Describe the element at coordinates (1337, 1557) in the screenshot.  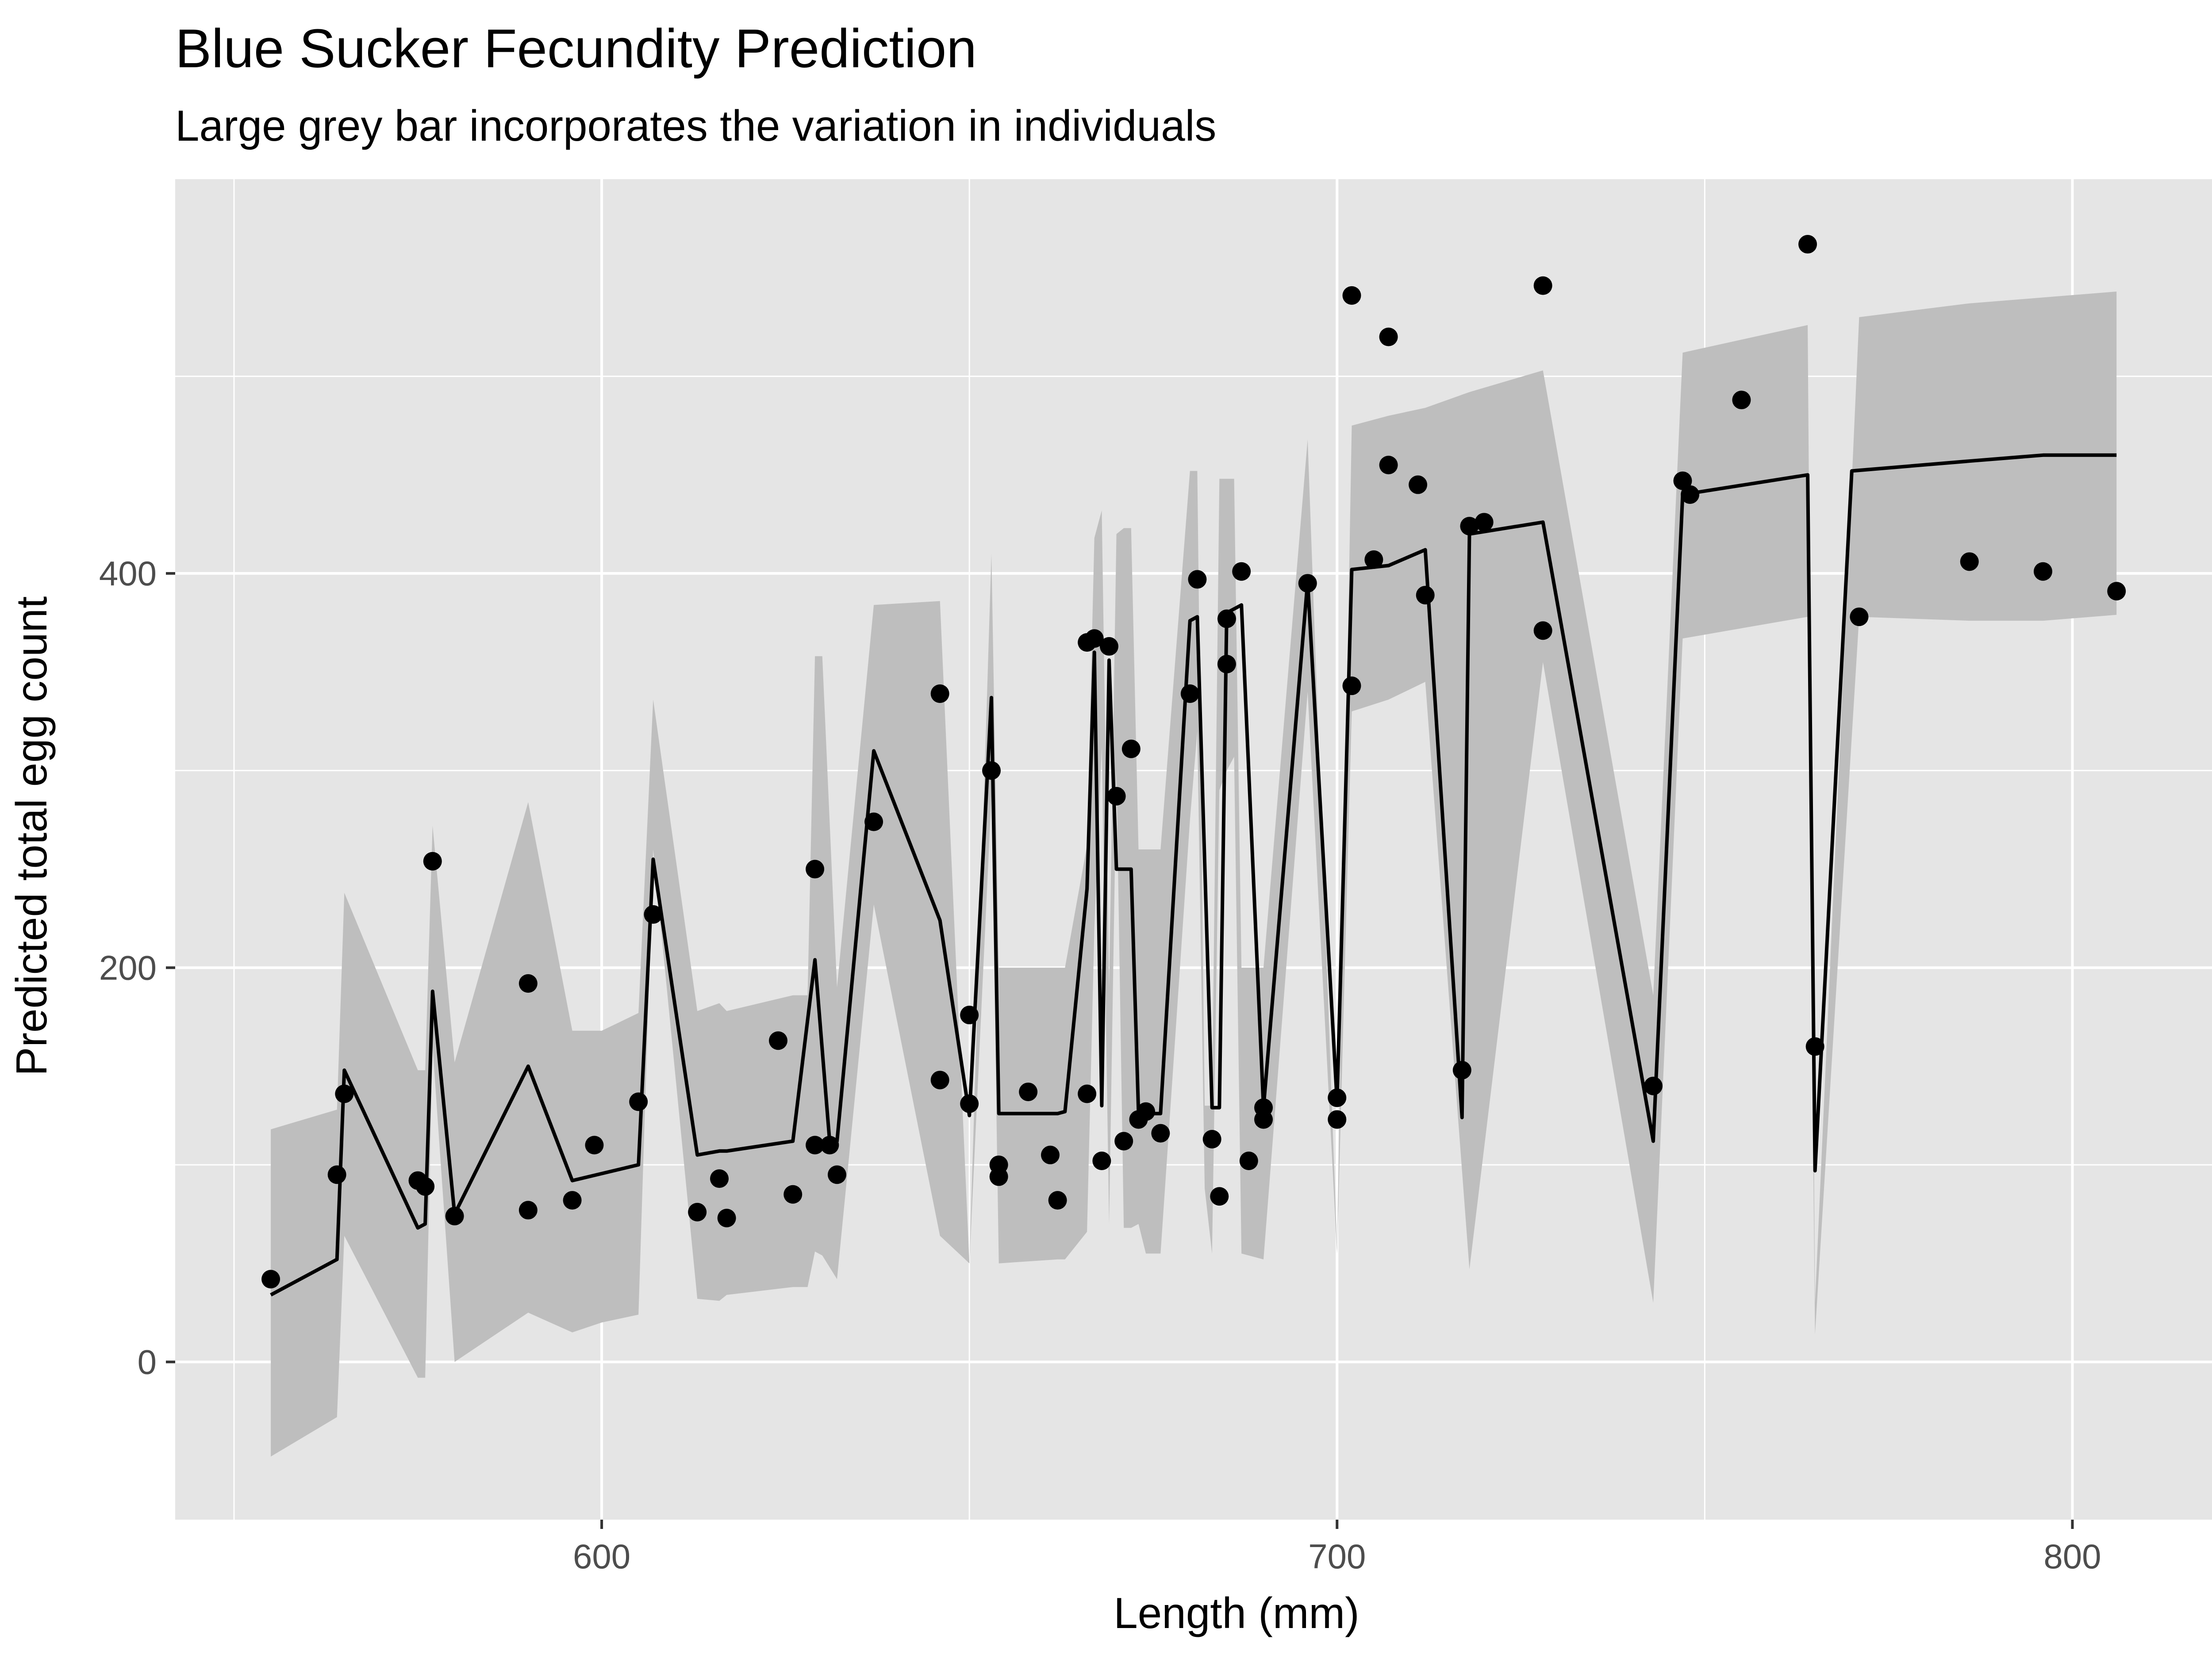
I see `x-tick-label: 700` at that location.